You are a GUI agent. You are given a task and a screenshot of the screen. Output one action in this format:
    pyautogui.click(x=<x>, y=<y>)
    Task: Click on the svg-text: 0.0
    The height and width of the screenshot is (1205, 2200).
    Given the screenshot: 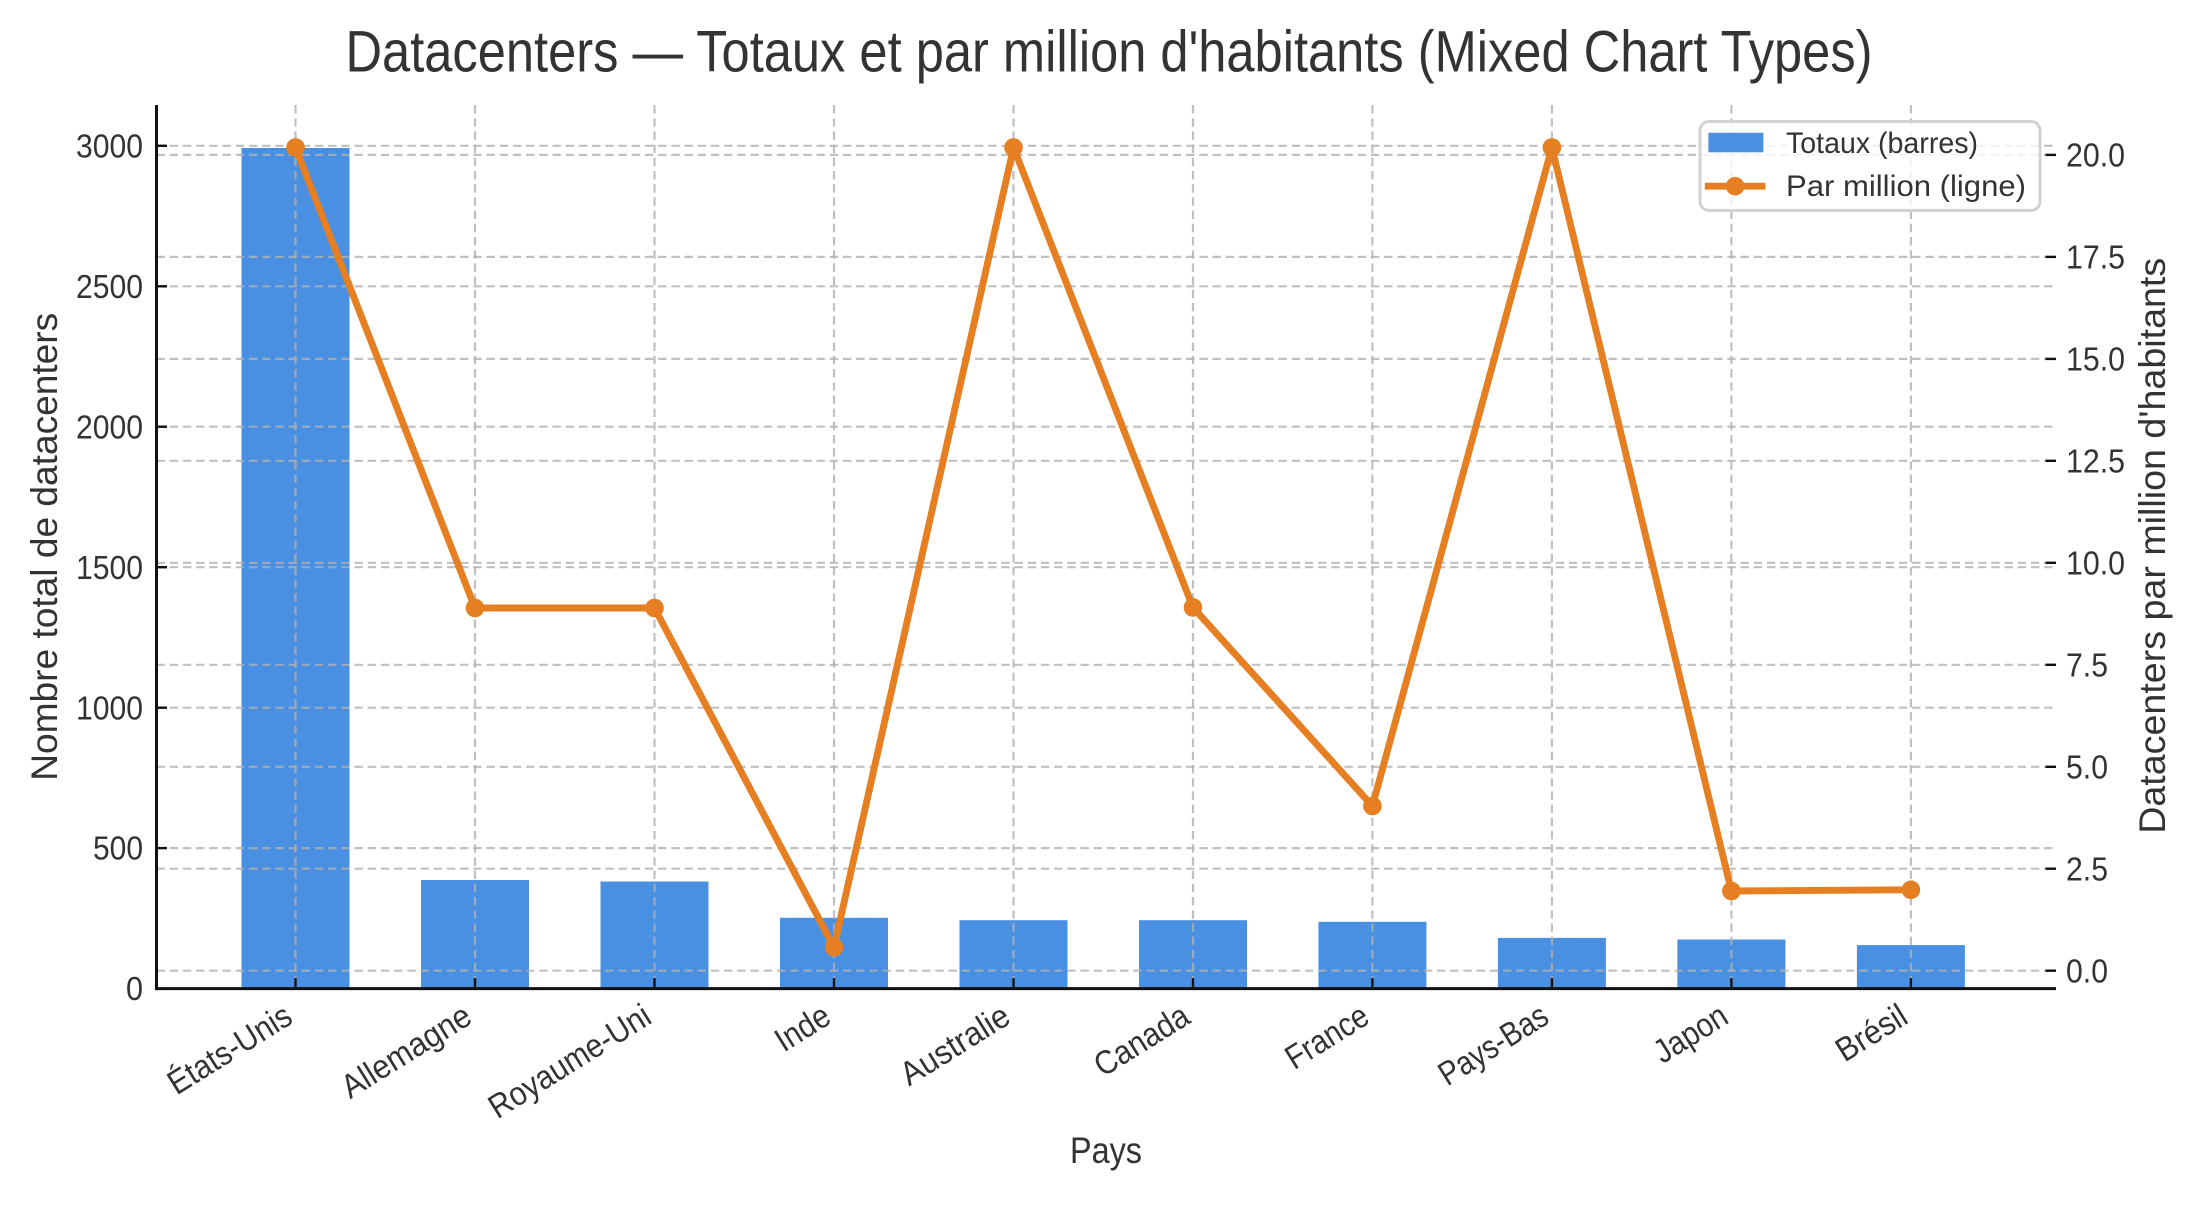 What is the action you would take?
    pyautogui.click(x=2087, y=971)
    